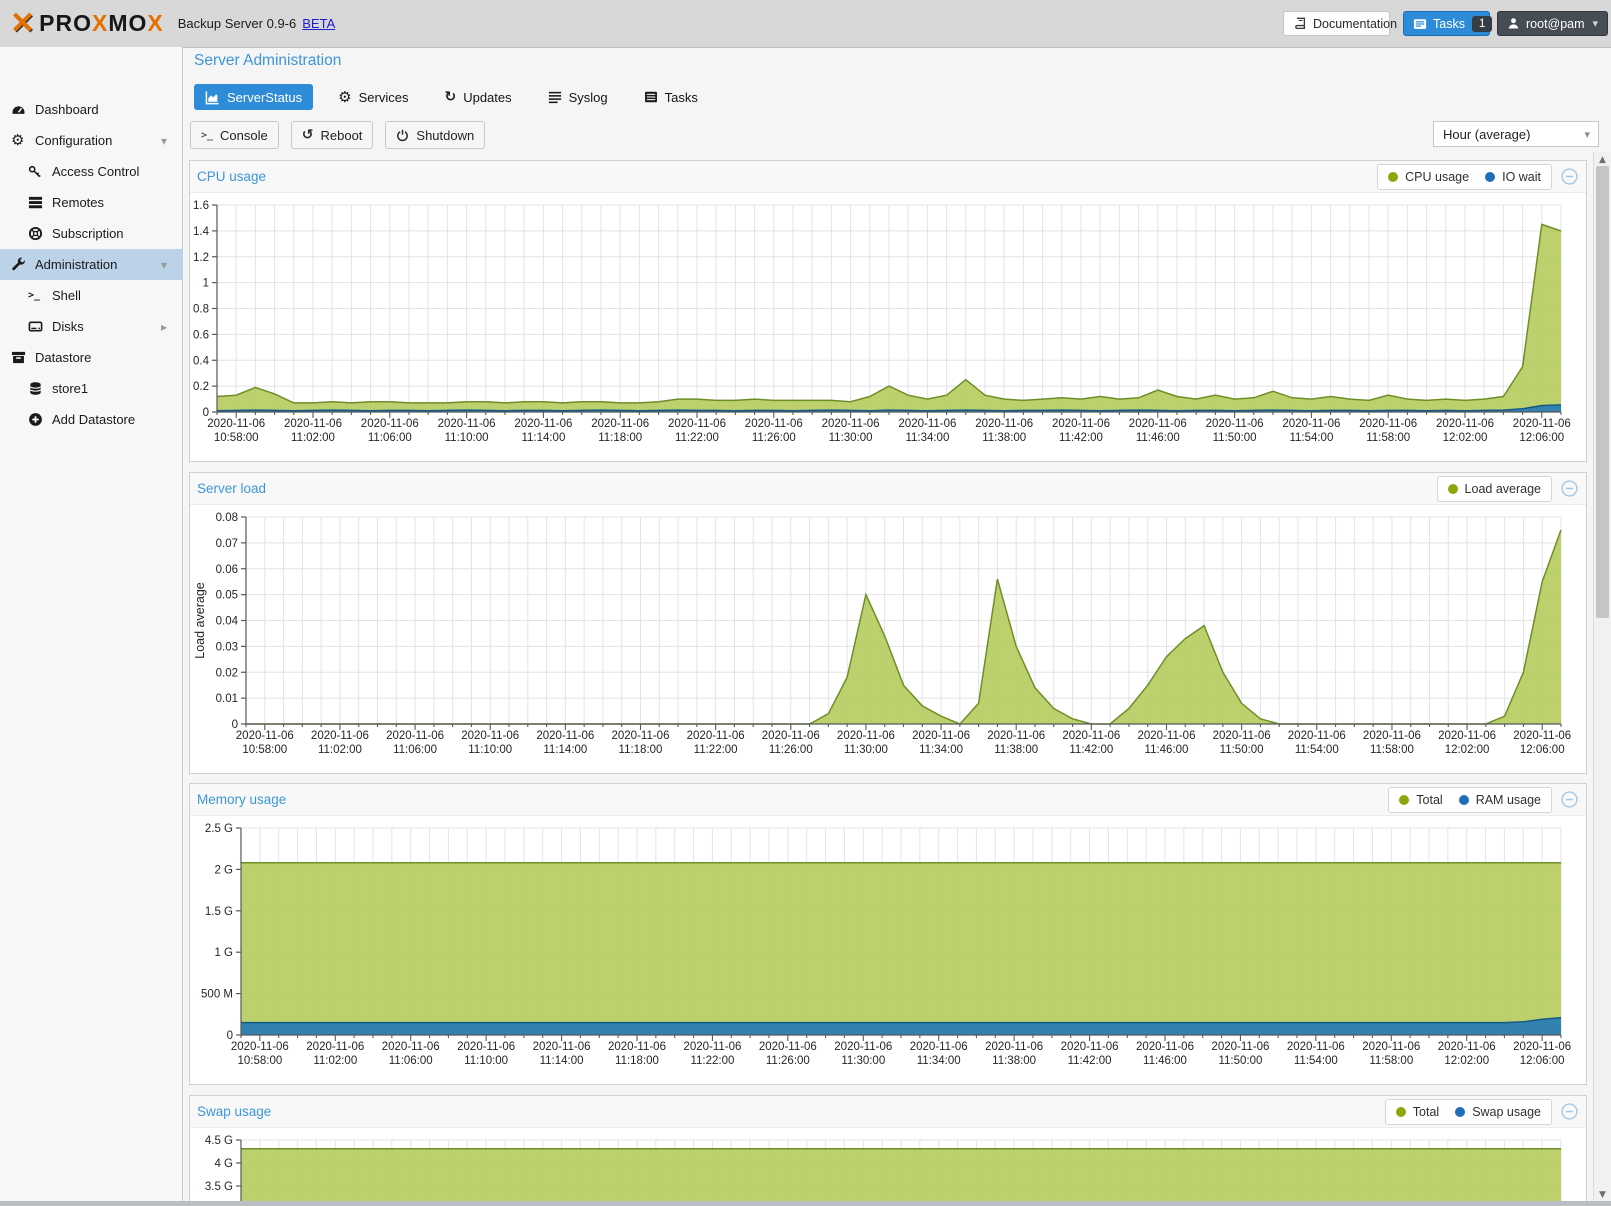  I want to click on svg-text: 3.5 G, so click(219, 1187).